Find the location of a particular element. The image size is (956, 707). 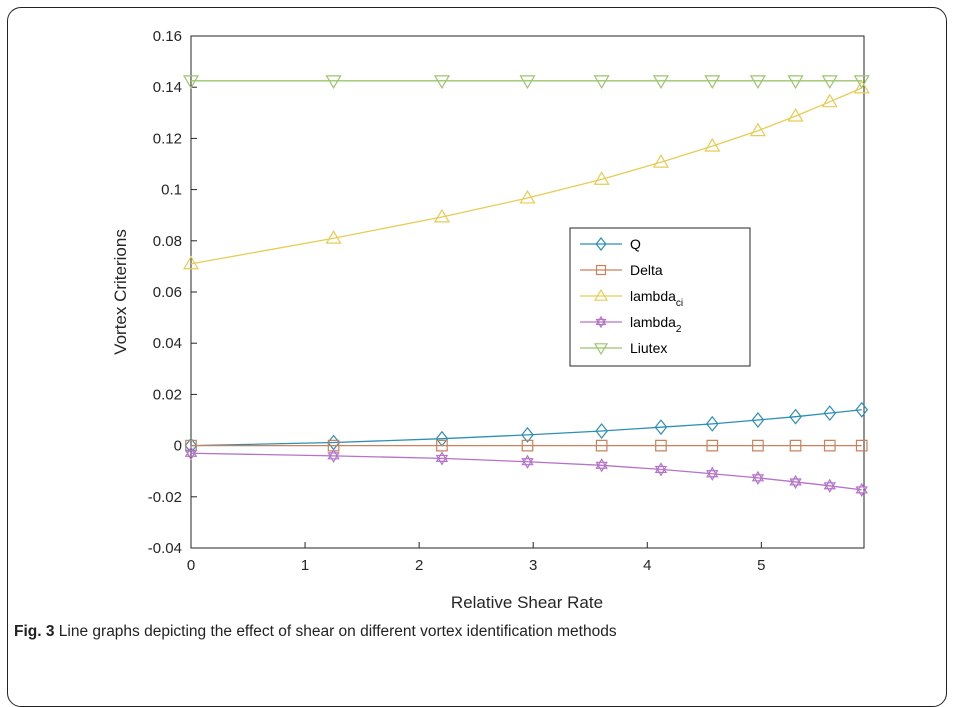

legend-label: lambdaci is located at coordinates (656, 298).